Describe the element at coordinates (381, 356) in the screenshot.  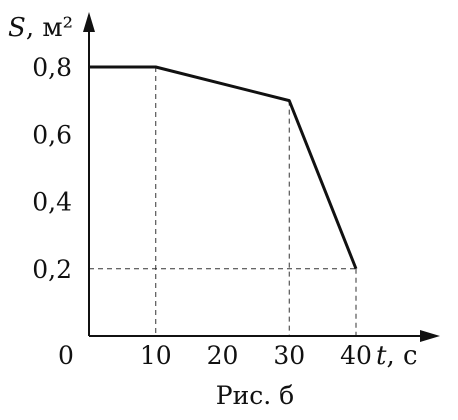
I see `x-axis-variable: t` at that location.